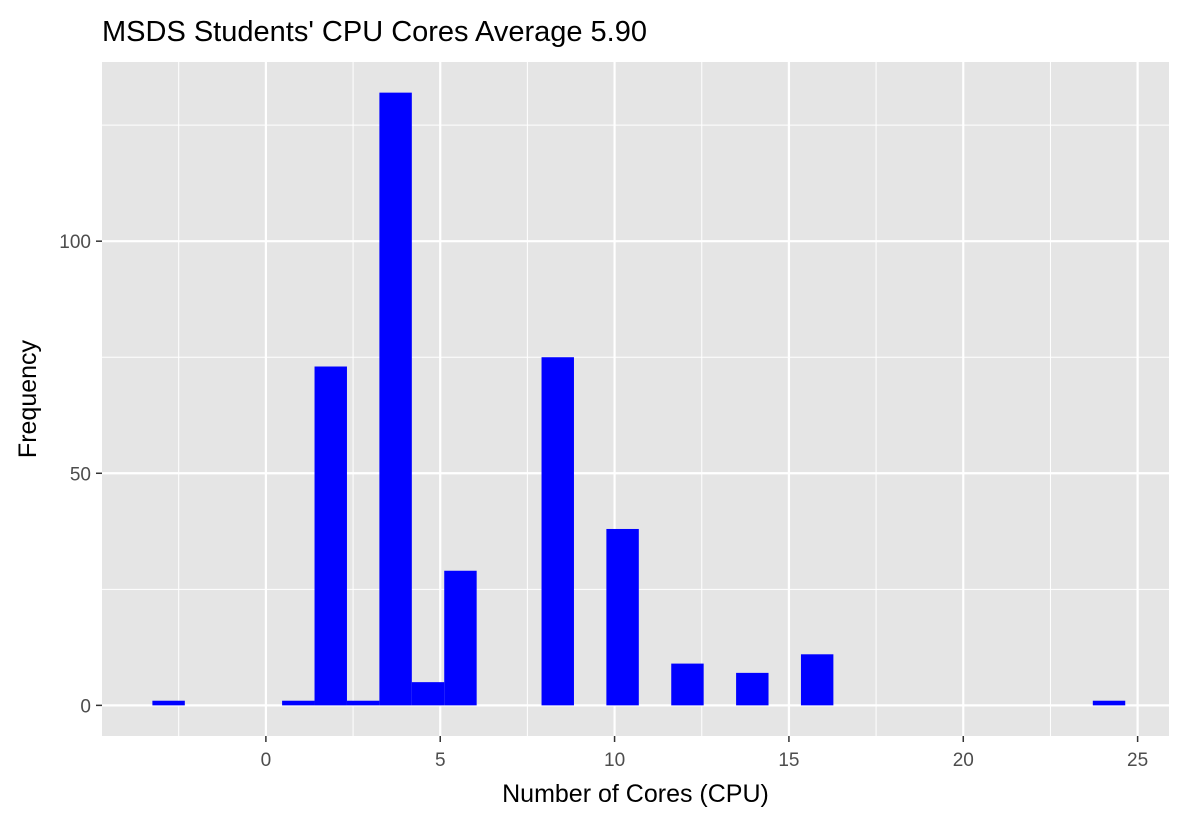 This screenshot has width=1184, height=820. What do you see at coordinates (75, 242) in the screenshot?
I see `y-tick-label: 100` at bounding box center [75, 242].